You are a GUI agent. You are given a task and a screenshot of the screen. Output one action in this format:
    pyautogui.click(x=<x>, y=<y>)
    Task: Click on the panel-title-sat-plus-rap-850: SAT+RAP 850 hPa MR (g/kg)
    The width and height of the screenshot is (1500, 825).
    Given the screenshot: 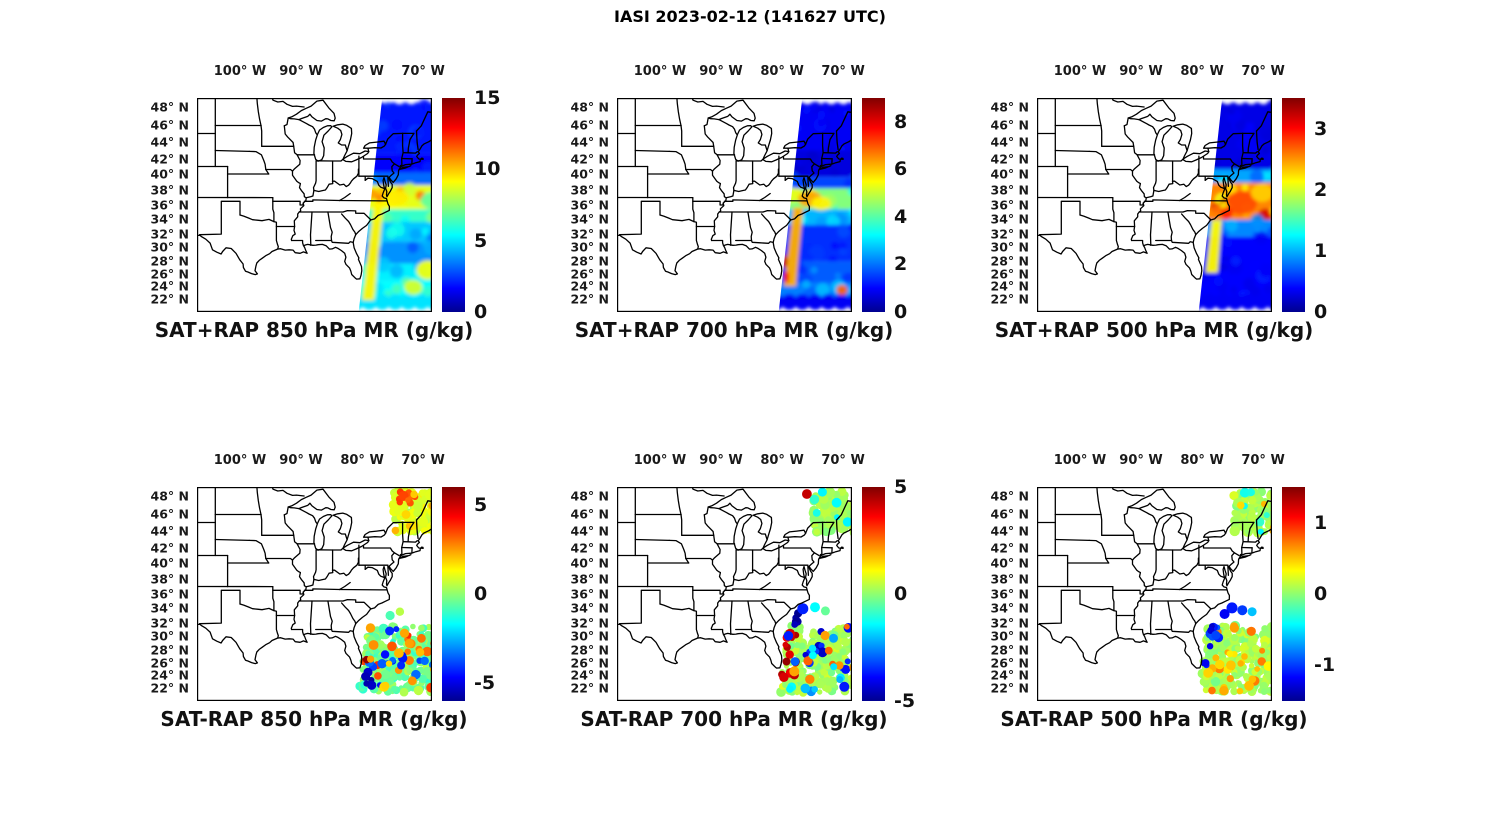 What is the action you would take?
    pyautogui.click(x=314, y=330)
    